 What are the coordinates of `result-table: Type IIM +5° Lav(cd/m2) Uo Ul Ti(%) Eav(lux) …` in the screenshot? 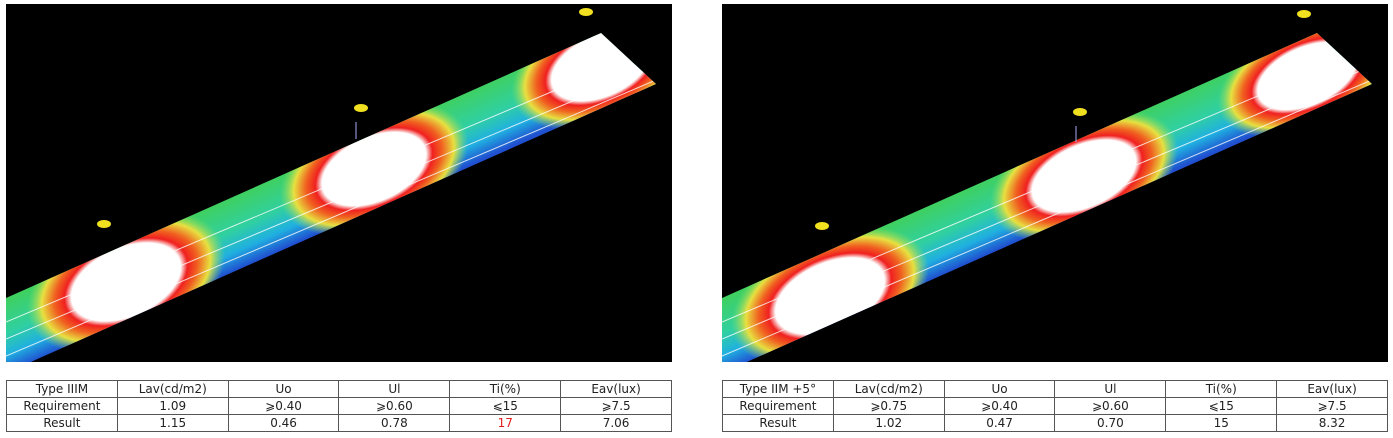 It's located at (1055, 406).